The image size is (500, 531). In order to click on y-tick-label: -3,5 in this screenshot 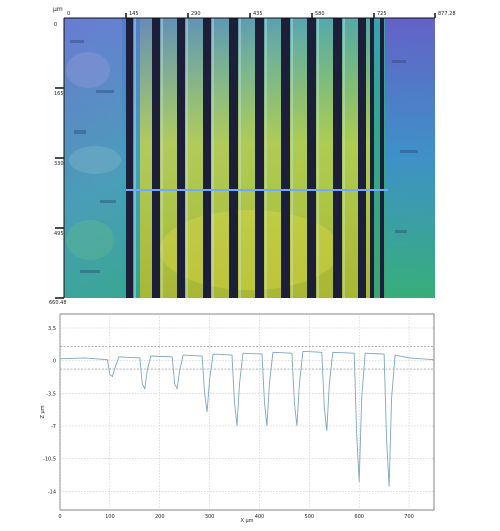, I will do `click(51, 394)`.